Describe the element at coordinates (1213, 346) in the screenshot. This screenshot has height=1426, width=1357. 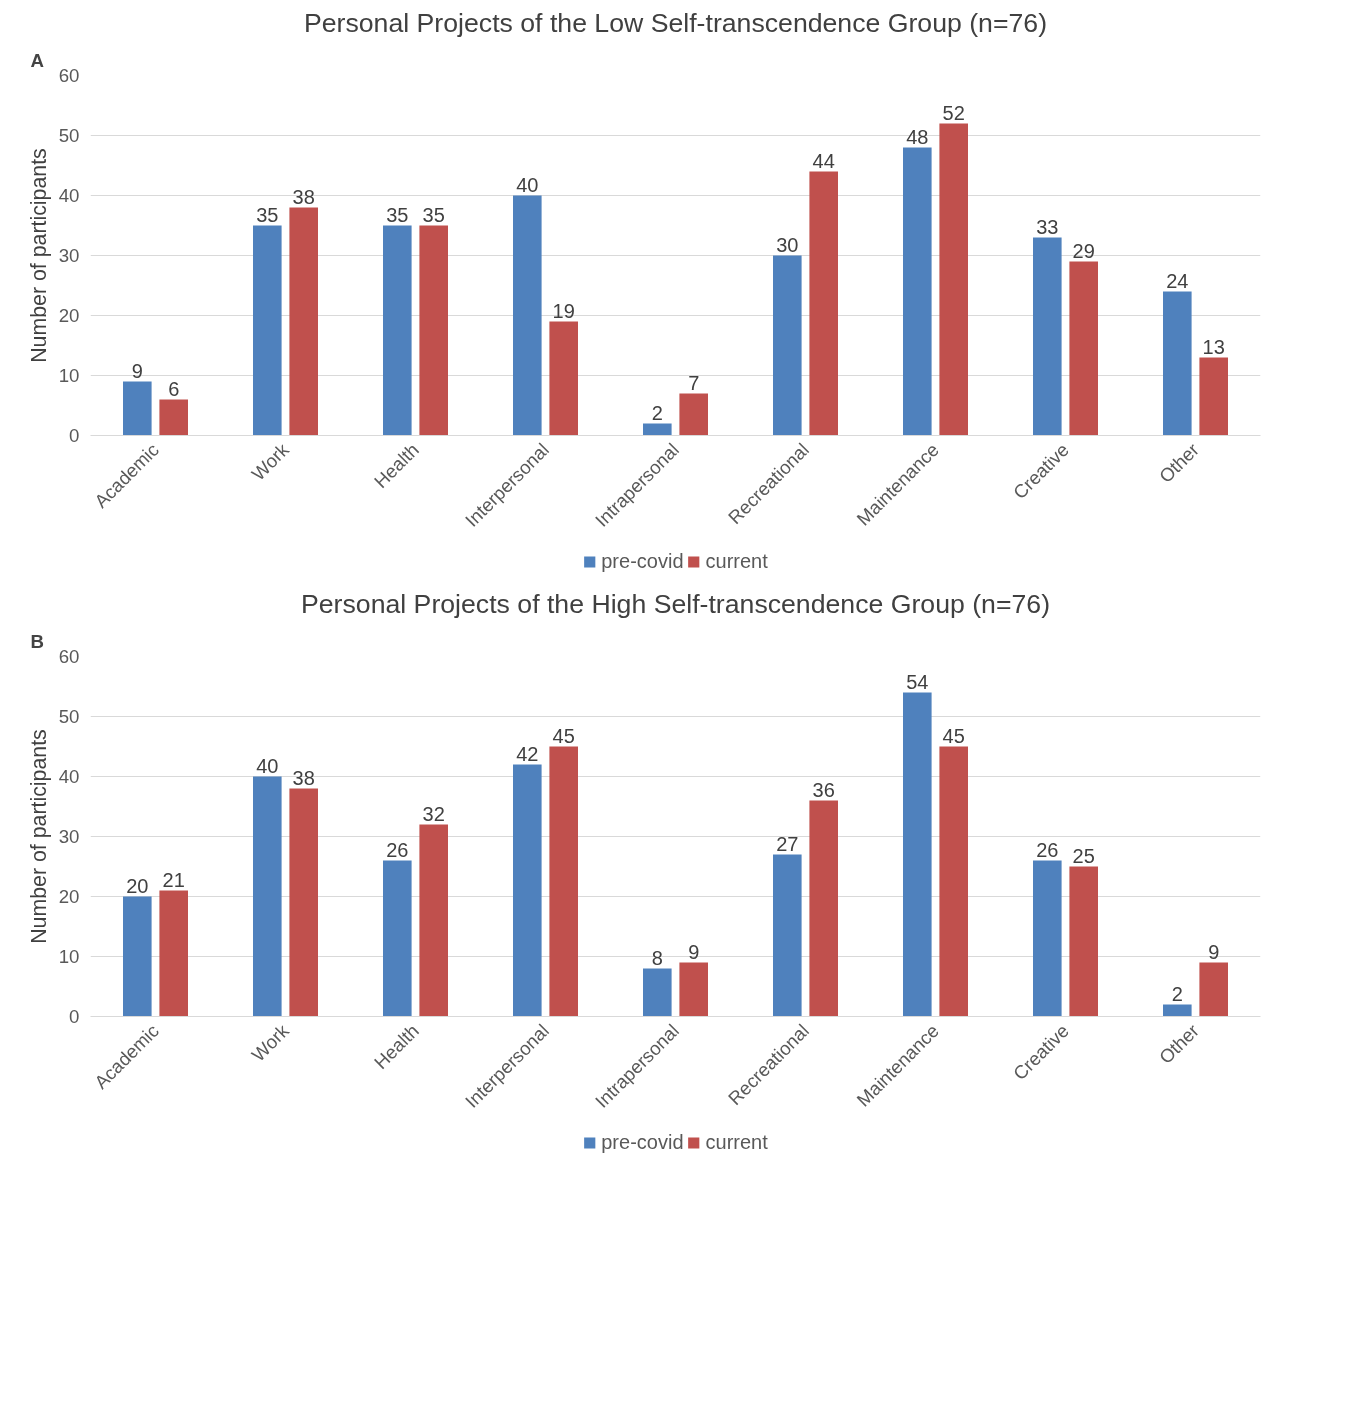
I see `data-label: 13` at that location.